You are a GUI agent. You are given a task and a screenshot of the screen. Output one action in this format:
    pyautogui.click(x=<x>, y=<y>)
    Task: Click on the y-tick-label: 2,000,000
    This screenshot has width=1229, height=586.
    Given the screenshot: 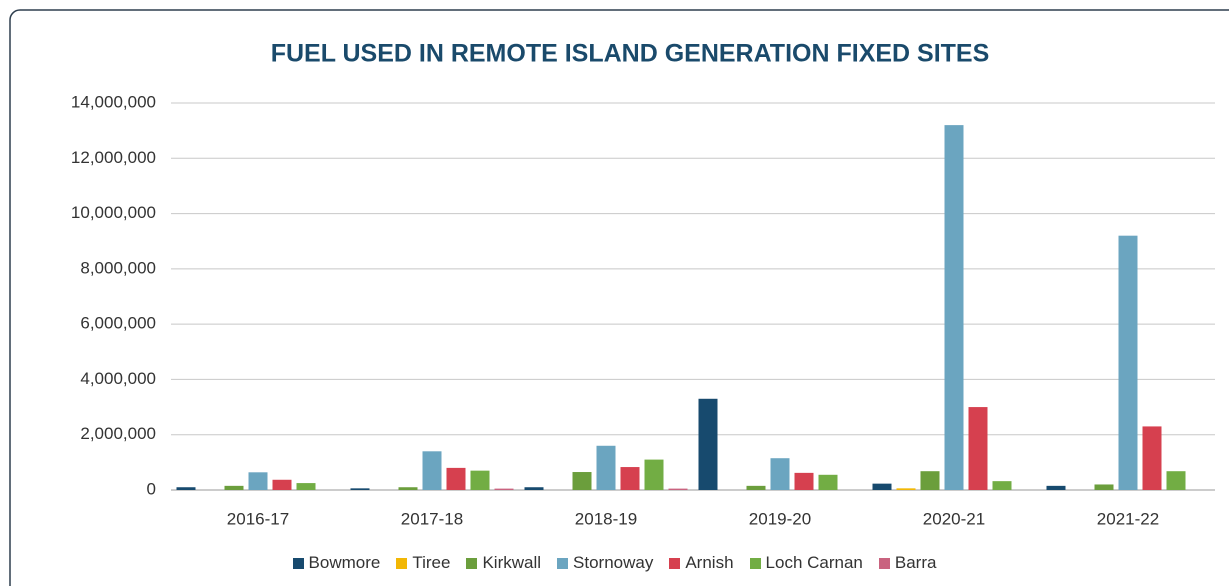 What is the action you would take?
    pyautogui.click(x=118, y=433)
    